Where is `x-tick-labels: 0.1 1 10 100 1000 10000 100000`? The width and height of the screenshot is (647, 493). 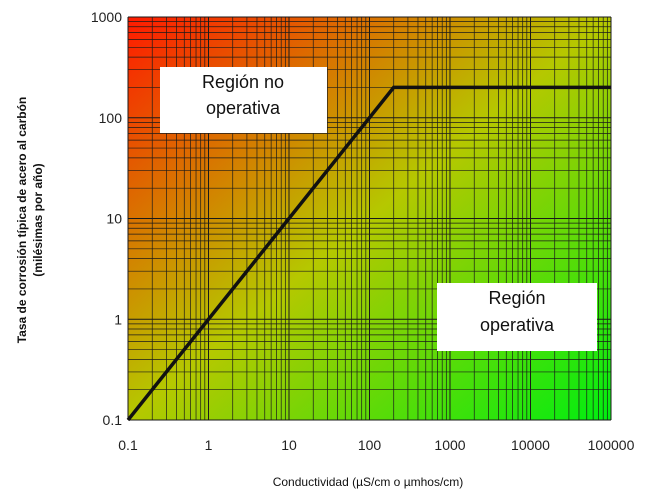 x-tick-labels: 0.1 1 10 100 1000 10000 100000 is located at coordinates (376, 445).